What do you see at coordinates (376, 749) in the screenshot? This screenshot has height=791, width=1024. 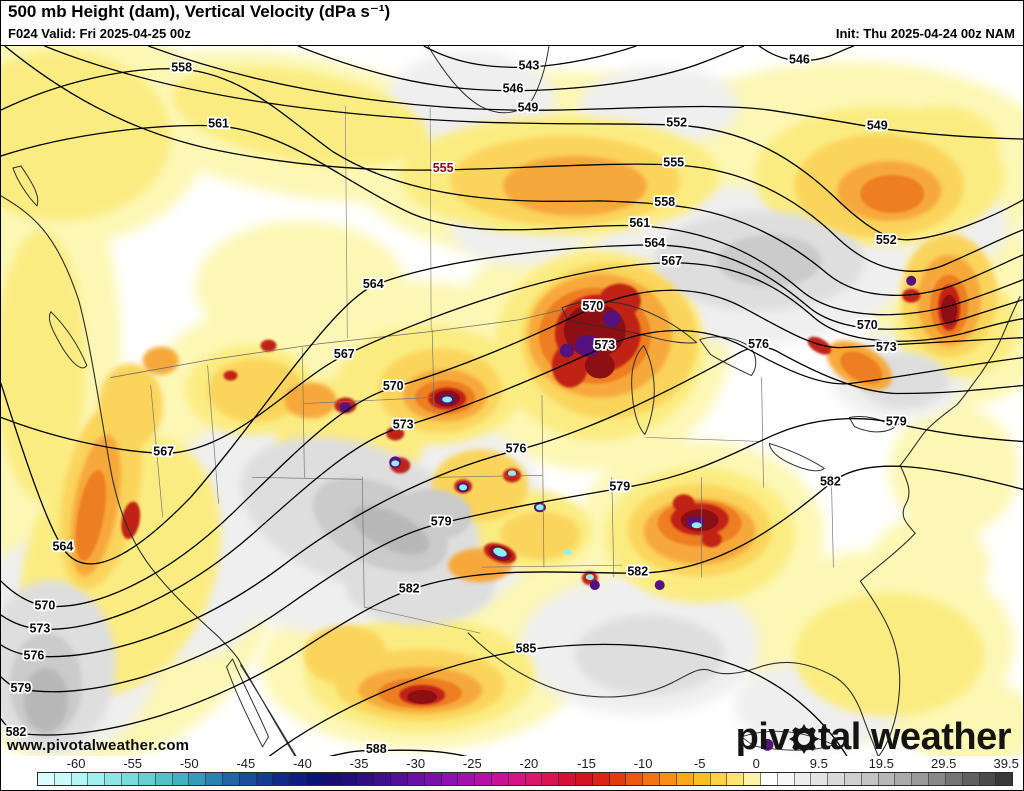 I see `svg-text: 588` at bounding box center [376, 749].